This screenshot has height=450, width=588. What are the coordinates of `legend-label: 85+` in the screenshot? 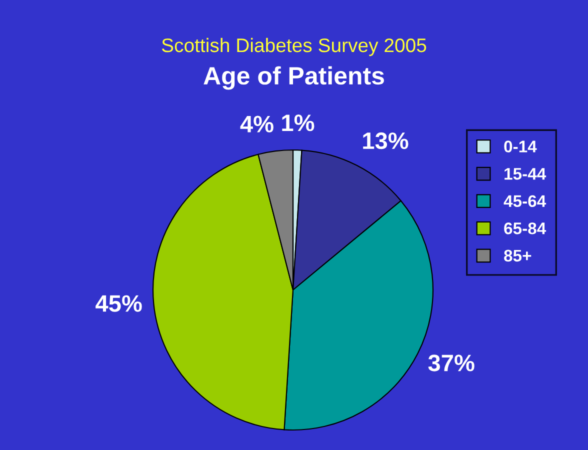 It's located at (518, 256).